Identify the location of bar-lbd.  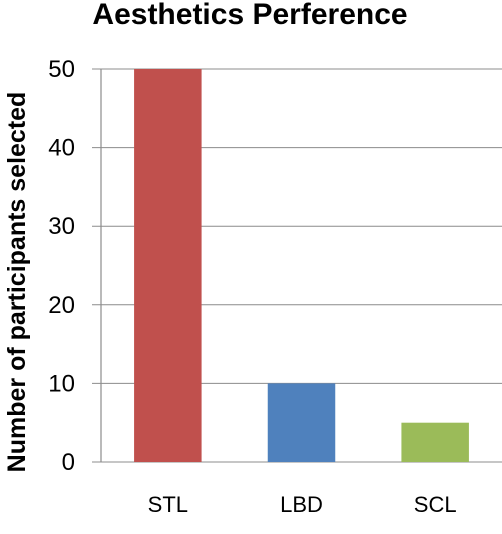
(301, 422).